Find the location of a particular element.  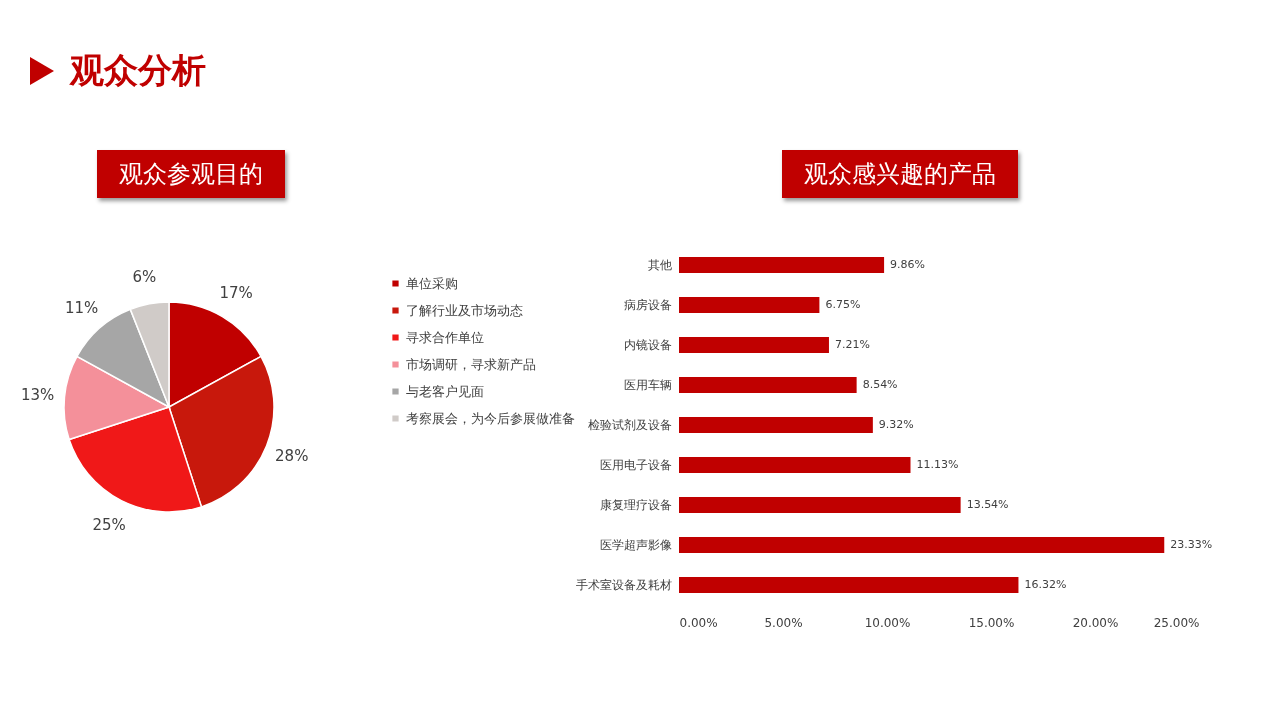

legend-label: 单位采购 is located at coordinates (432, 283).